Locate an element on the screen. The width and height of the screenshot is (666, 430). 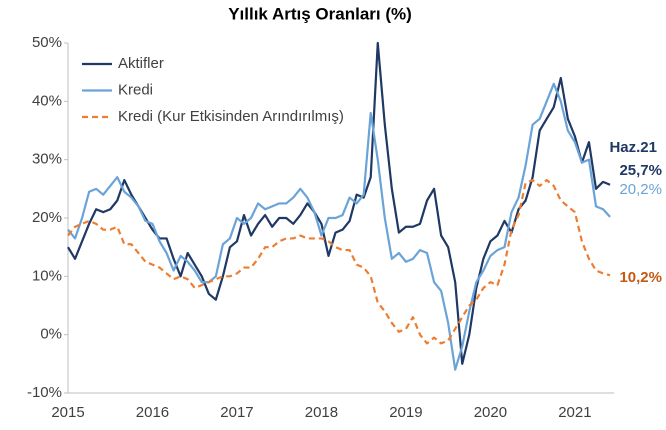
x-tick-label: 2017 is located at coordinates (236, 412).